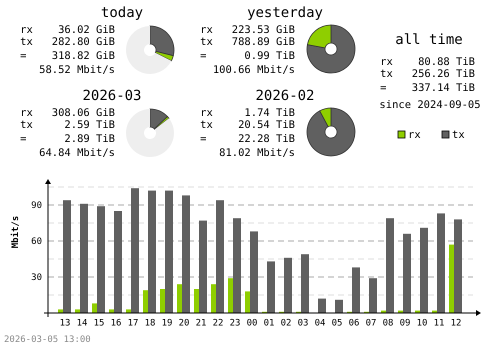  What do you see at coordinates (429, 40) in the screenshot?
I see `text: all time` at bounding box center [429, 40].